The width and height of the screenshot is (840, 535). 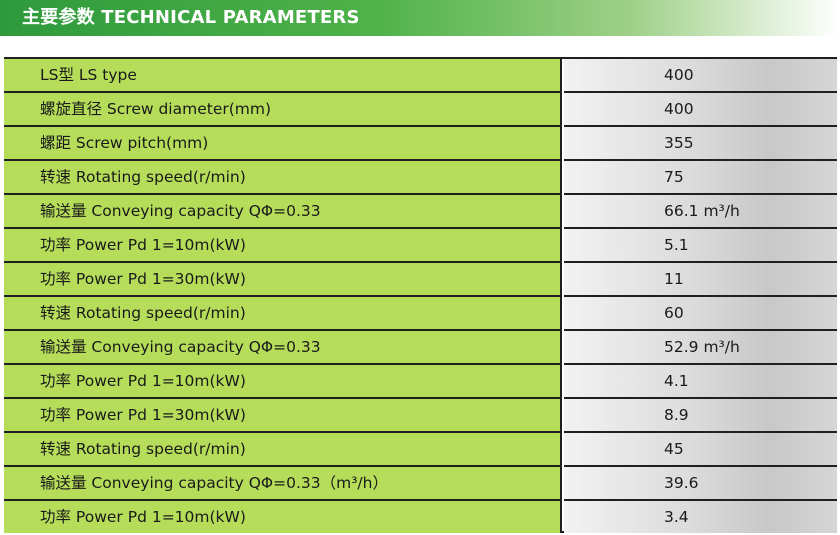 What do you see at coordinates (700, 517) in the screenshot?
I see `parameter-value-cell: 3.4` at bounding box center [700, 517].